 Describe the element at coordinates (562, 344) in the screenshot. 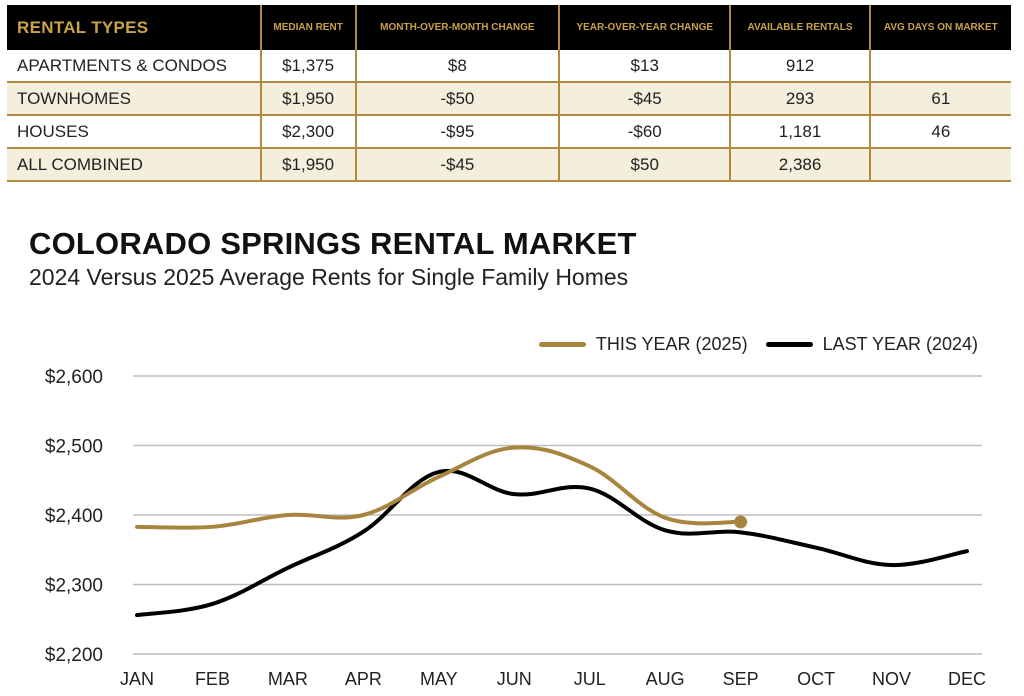

I see `legend-swatch-2025` at that location.